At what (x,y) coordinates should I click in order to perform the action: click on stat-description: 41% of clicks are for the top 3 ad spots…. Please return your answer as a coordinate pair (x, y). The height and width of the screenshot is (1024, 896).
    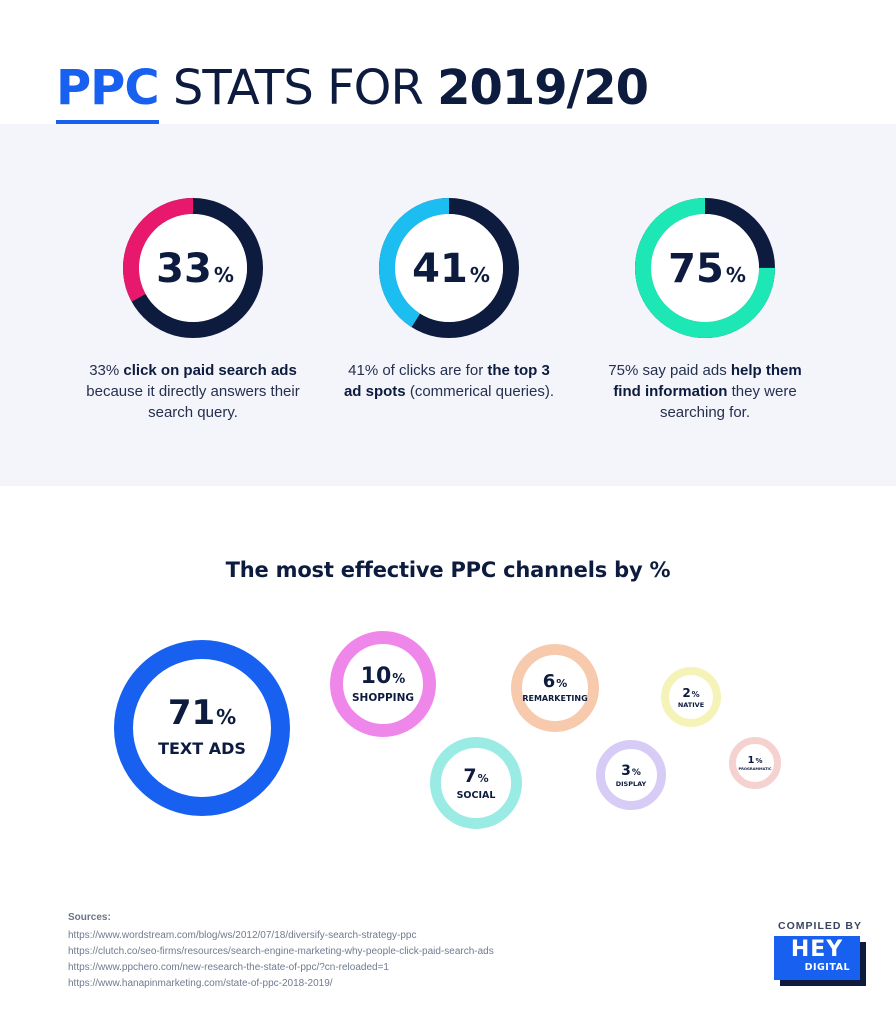
    Looking at the image, I should click on (449, 381).